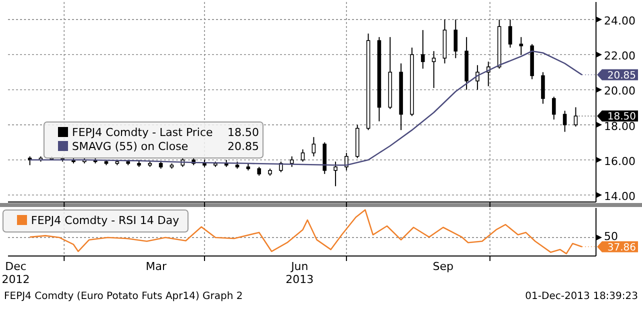  Describe the element at coordinates (621, 76) in the screenshot. I see `data-label: 20.85` at that location.